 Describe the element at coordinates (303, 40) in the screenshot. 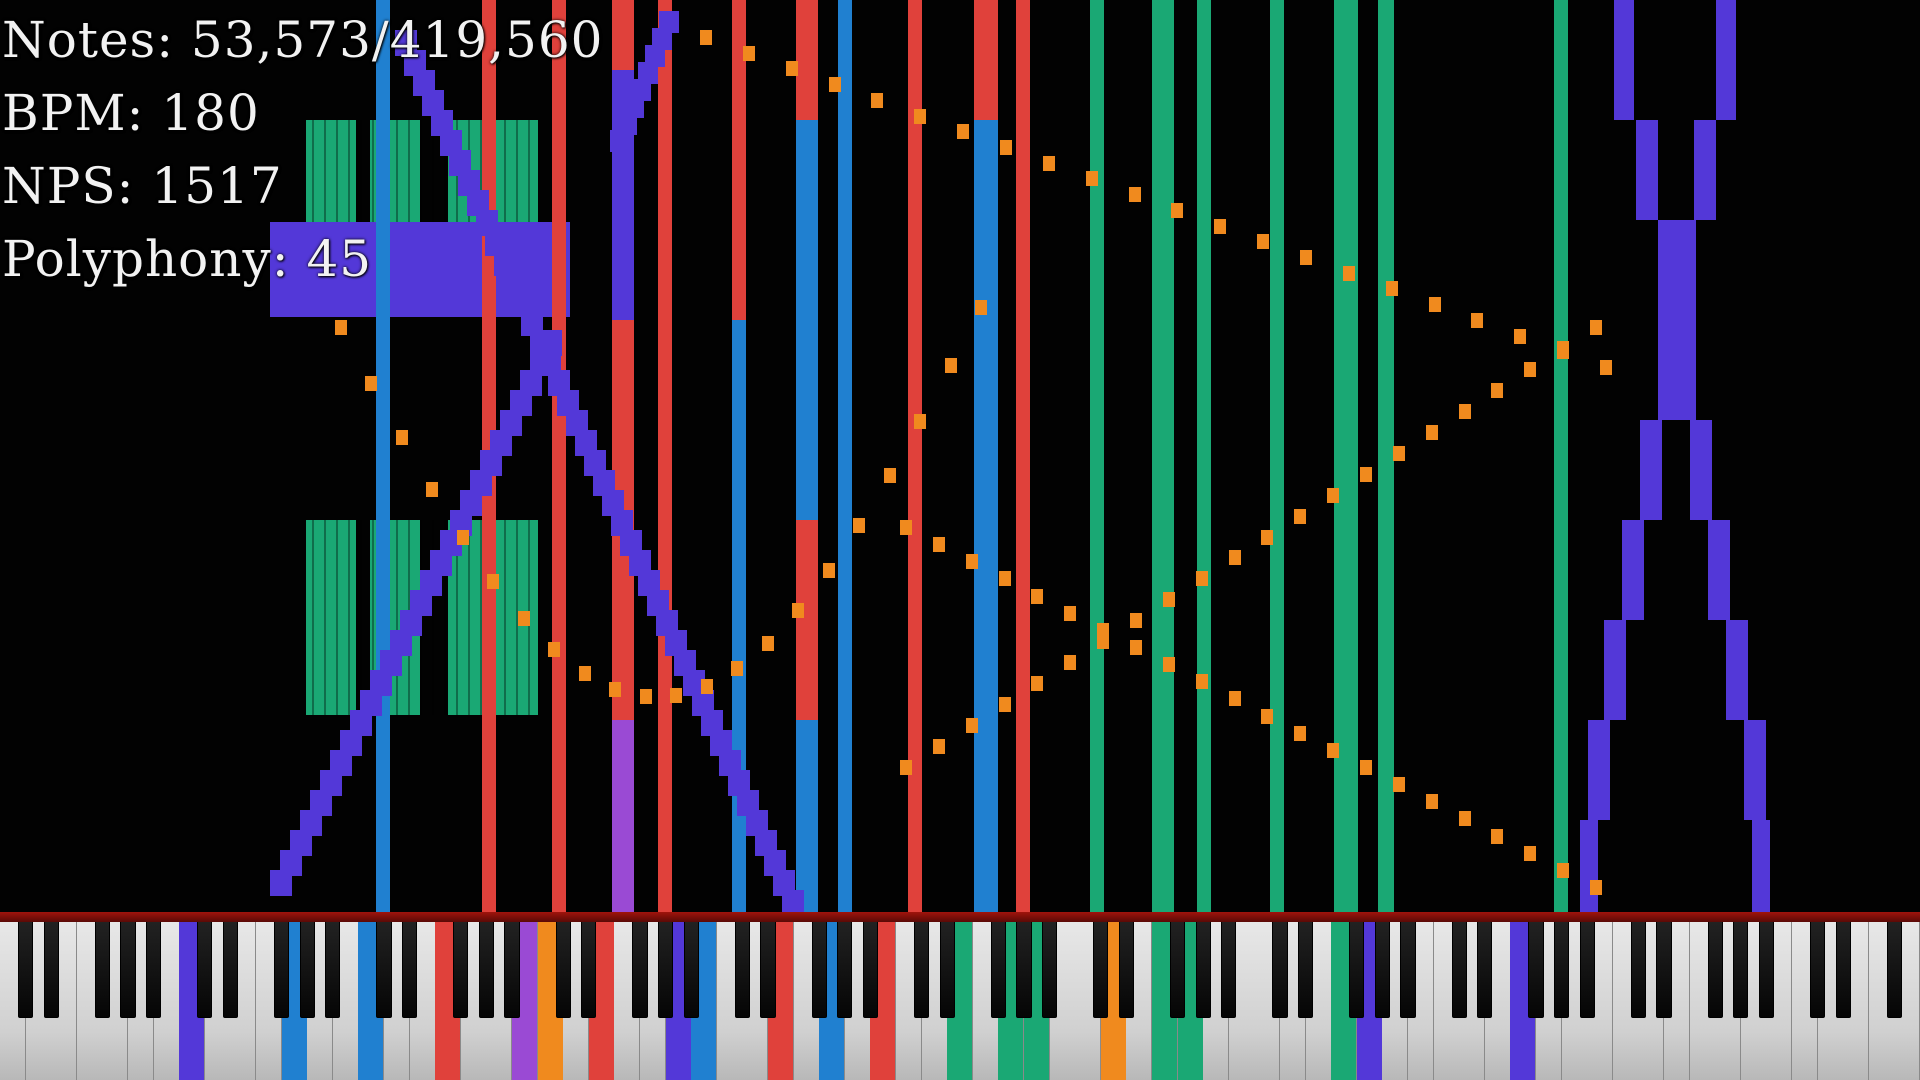

I see `notes-counter: Notes: 53,573/419,560` at that location.